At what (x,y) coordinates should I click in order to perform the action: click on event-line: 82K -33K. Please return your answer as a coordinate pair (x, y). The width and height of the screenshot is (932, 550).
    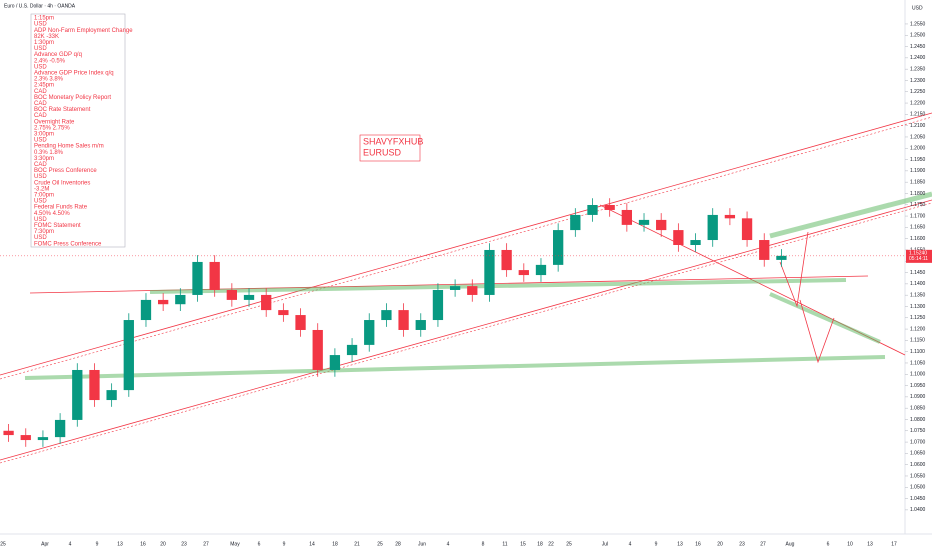
    Looking at the image, I should click on (46, 37).